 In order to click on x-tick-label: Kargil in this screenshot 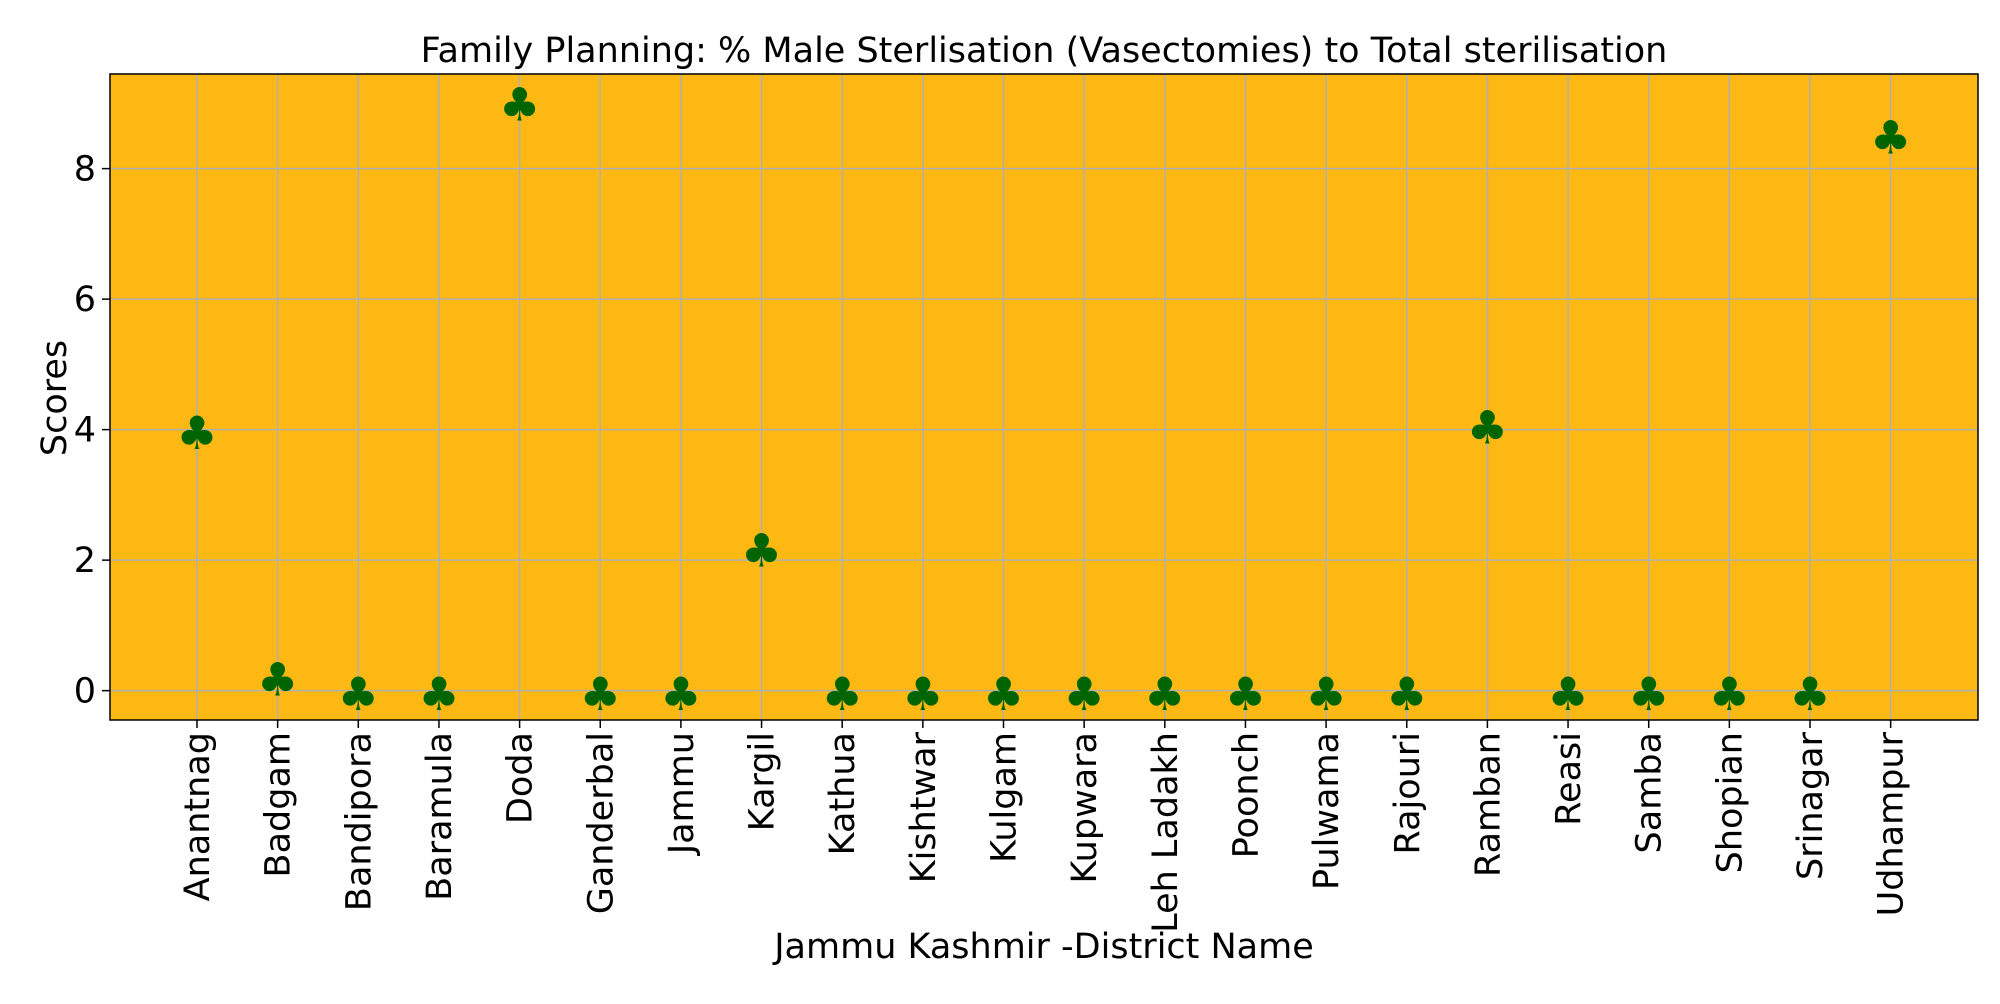, I will do `click(763, 781)`.